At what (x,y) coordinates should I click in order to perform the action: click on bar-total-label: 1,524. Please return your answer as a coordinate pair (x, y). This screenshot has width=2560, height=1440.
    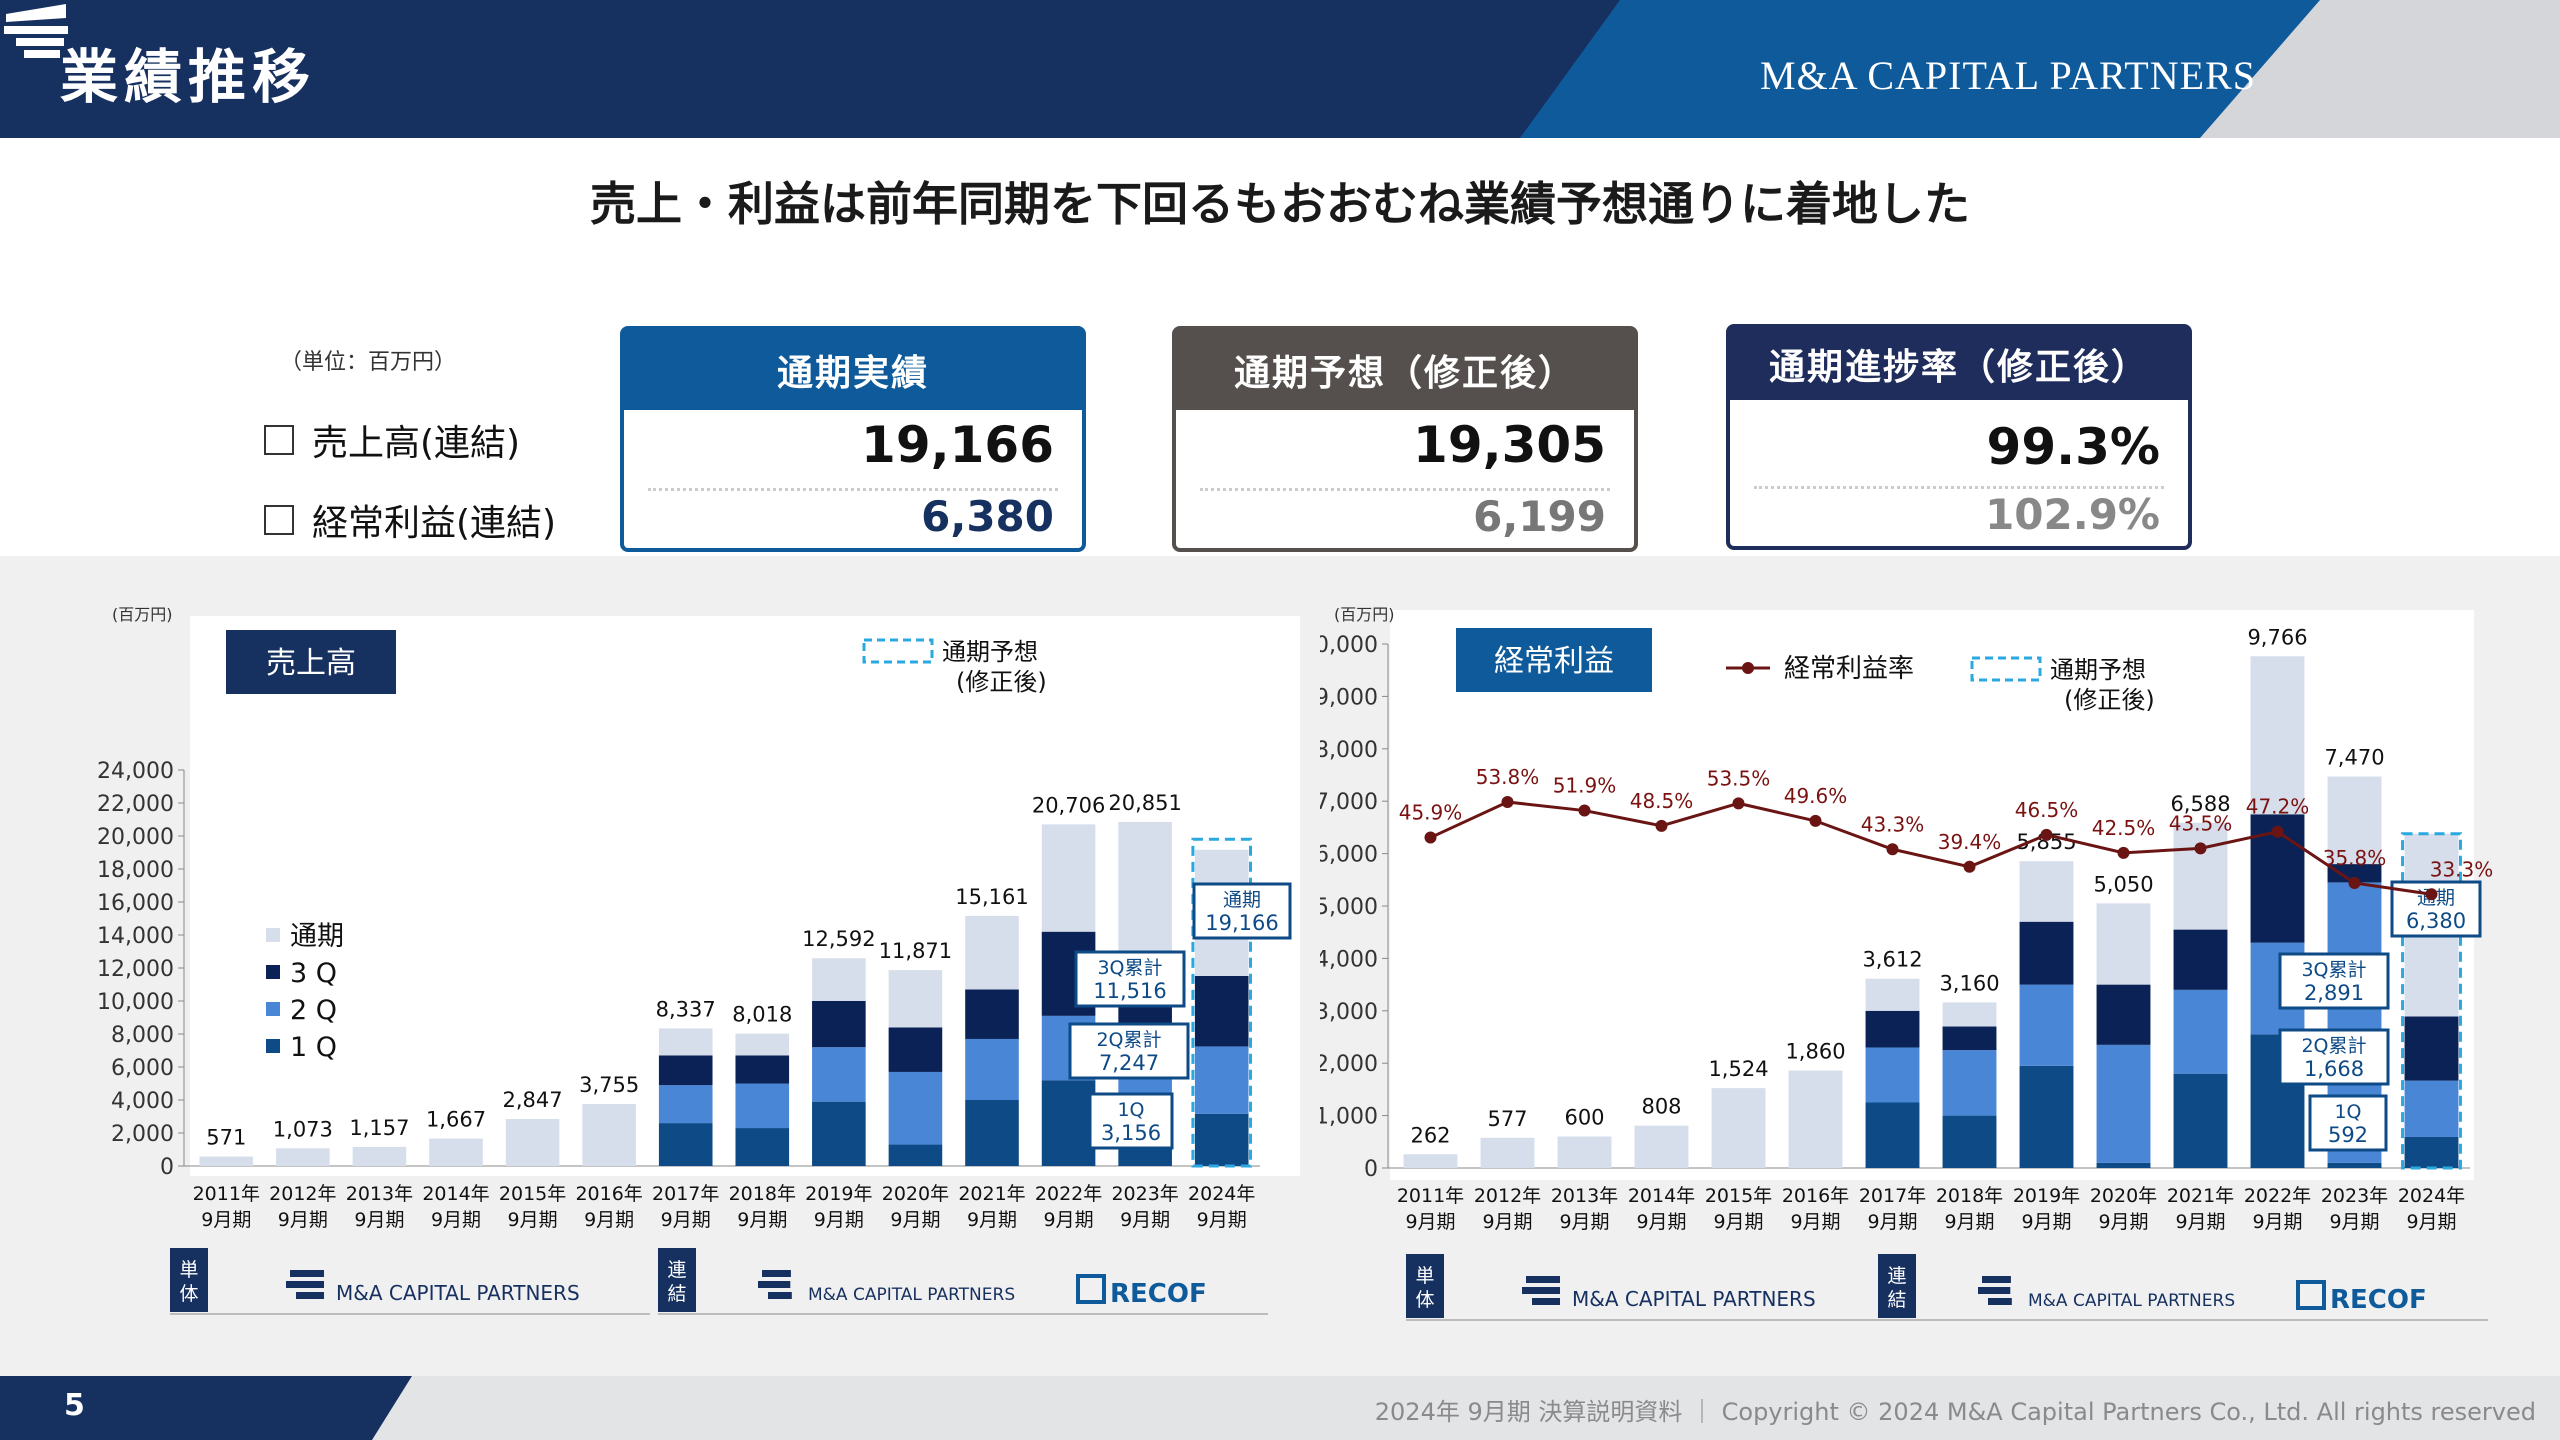
    Looking at the image, I should click on (1738, 1069).